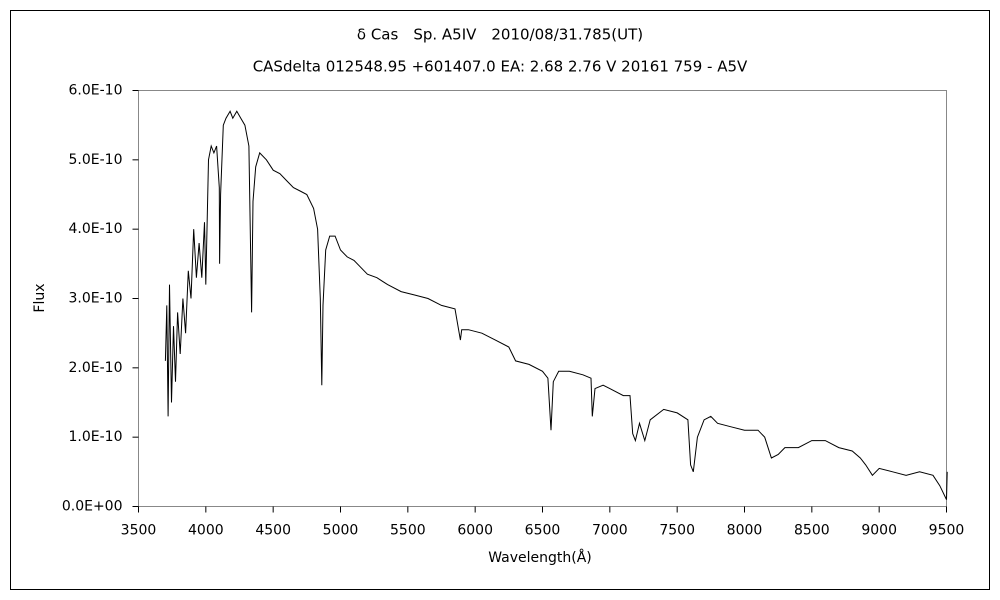  I want to click on x-tick-label: 7000, so click(610, 531).